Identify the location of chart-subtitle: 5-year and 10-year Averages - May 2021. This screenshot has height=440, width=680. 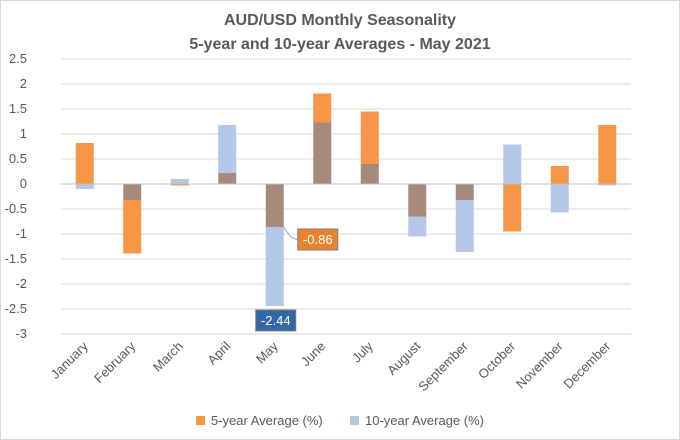
(339, 44).